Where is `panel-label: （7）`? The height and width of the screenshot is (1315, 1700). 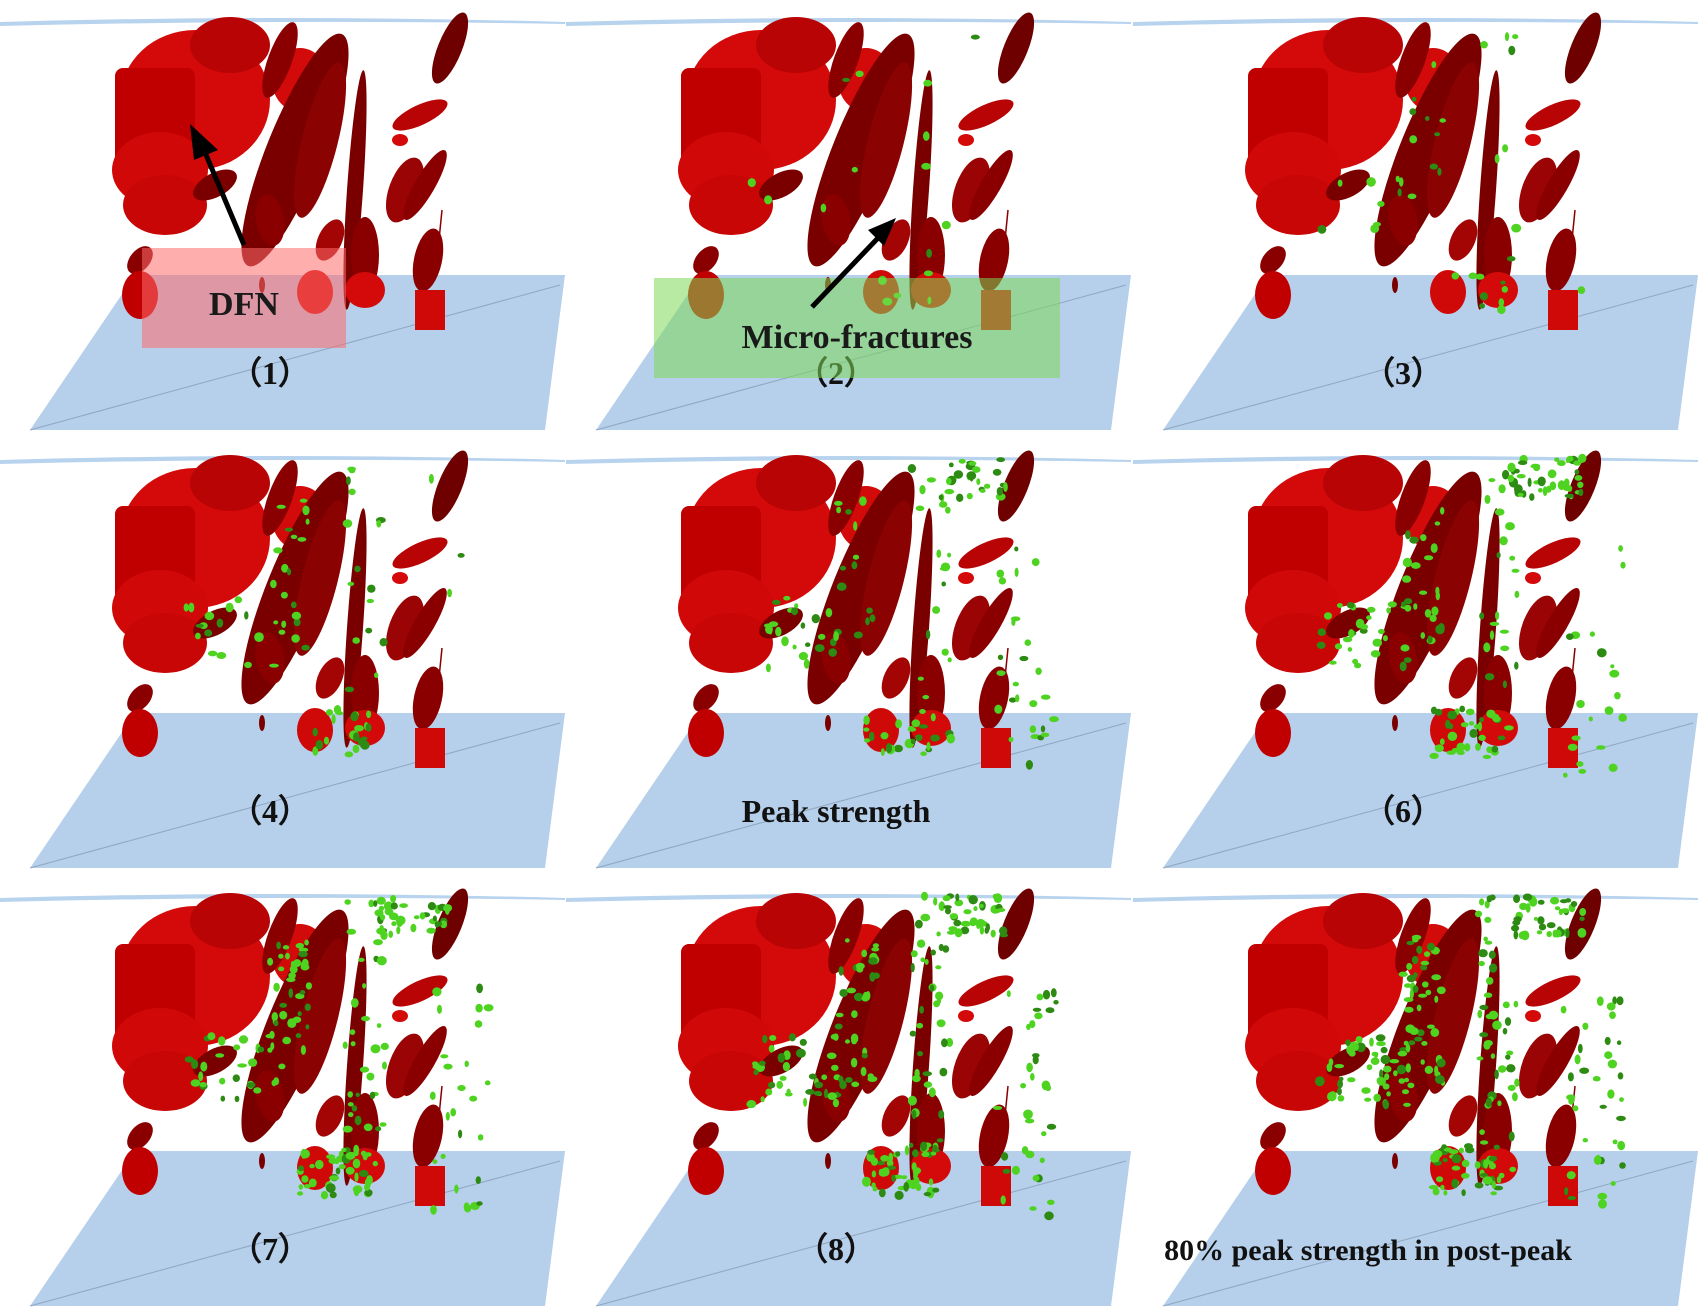 panel-label: （7） is located at coordinates (270, 1249).